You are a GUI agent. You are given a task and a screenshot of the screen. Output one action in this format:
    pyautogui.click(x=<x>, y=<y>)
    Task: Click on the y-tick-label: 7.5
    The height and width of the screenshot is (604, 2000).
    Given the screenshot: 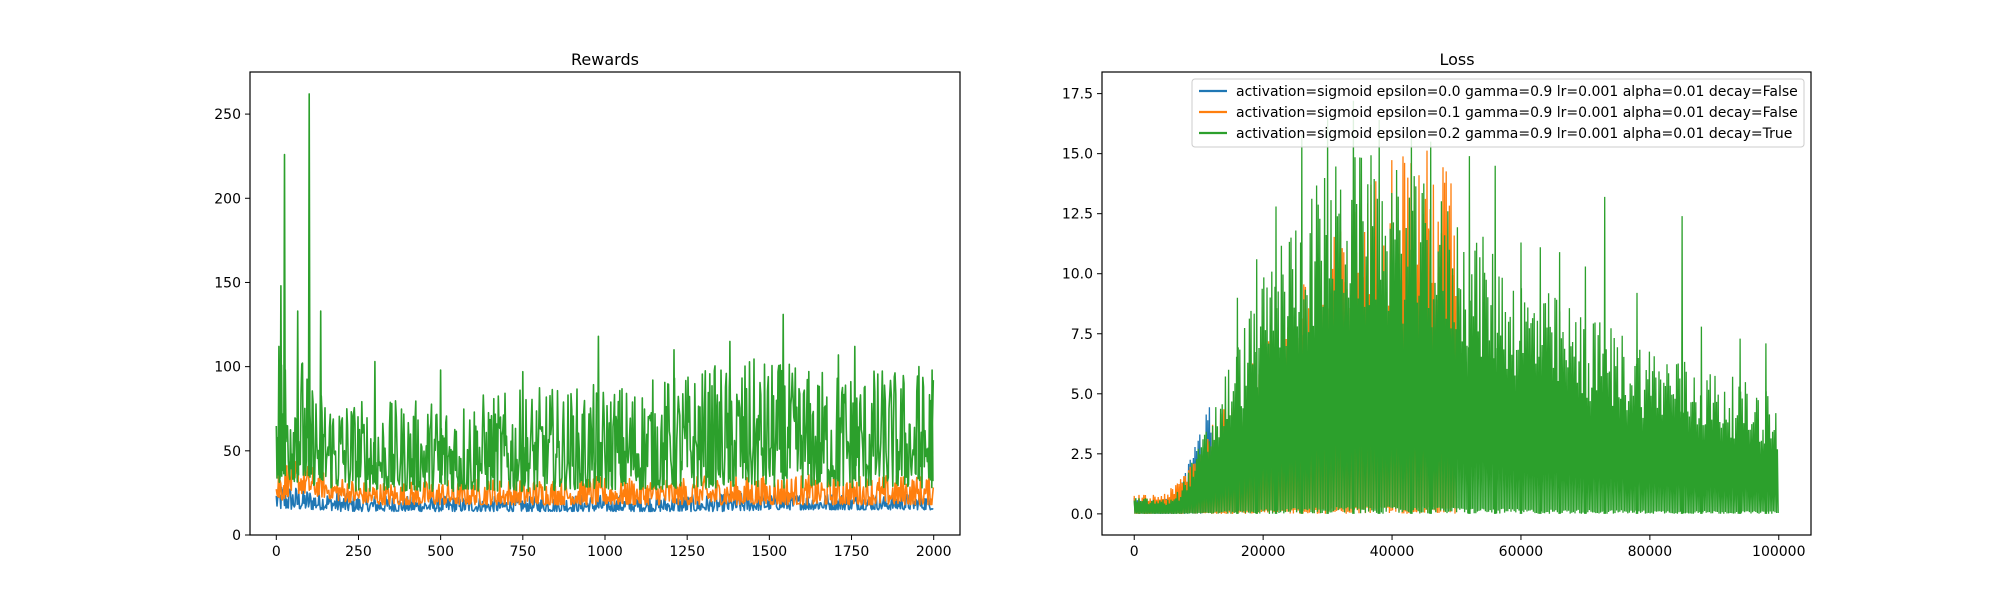 What is the action you would take?
    pyautogui.click(x=1082, y=335)
    